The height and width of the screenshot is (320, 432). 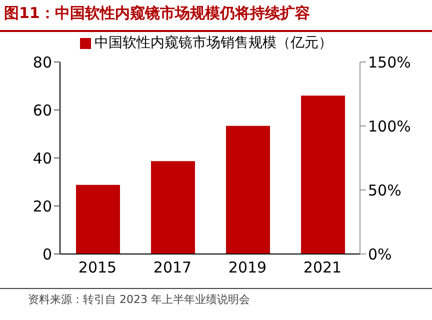 What do you see at coordinates (42, 110) in the screenshot?
I see `y-tick-label: 60` at bounding box center [42, 110].